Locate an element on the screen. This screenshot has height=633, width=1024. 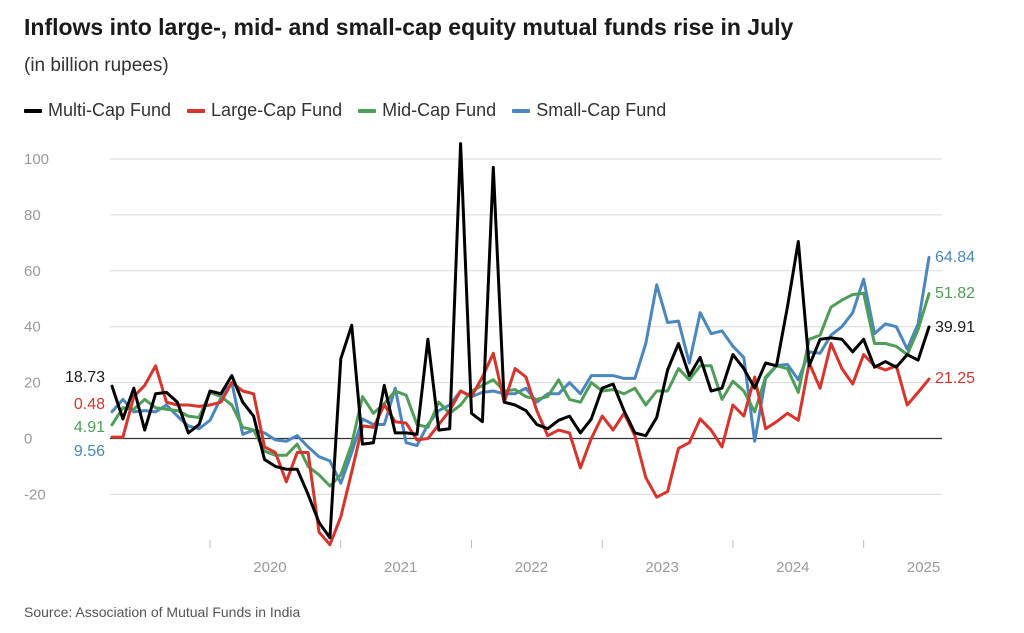
legend-item-small-cap: Small-Cap Fund is located at coordinates (589, 110).